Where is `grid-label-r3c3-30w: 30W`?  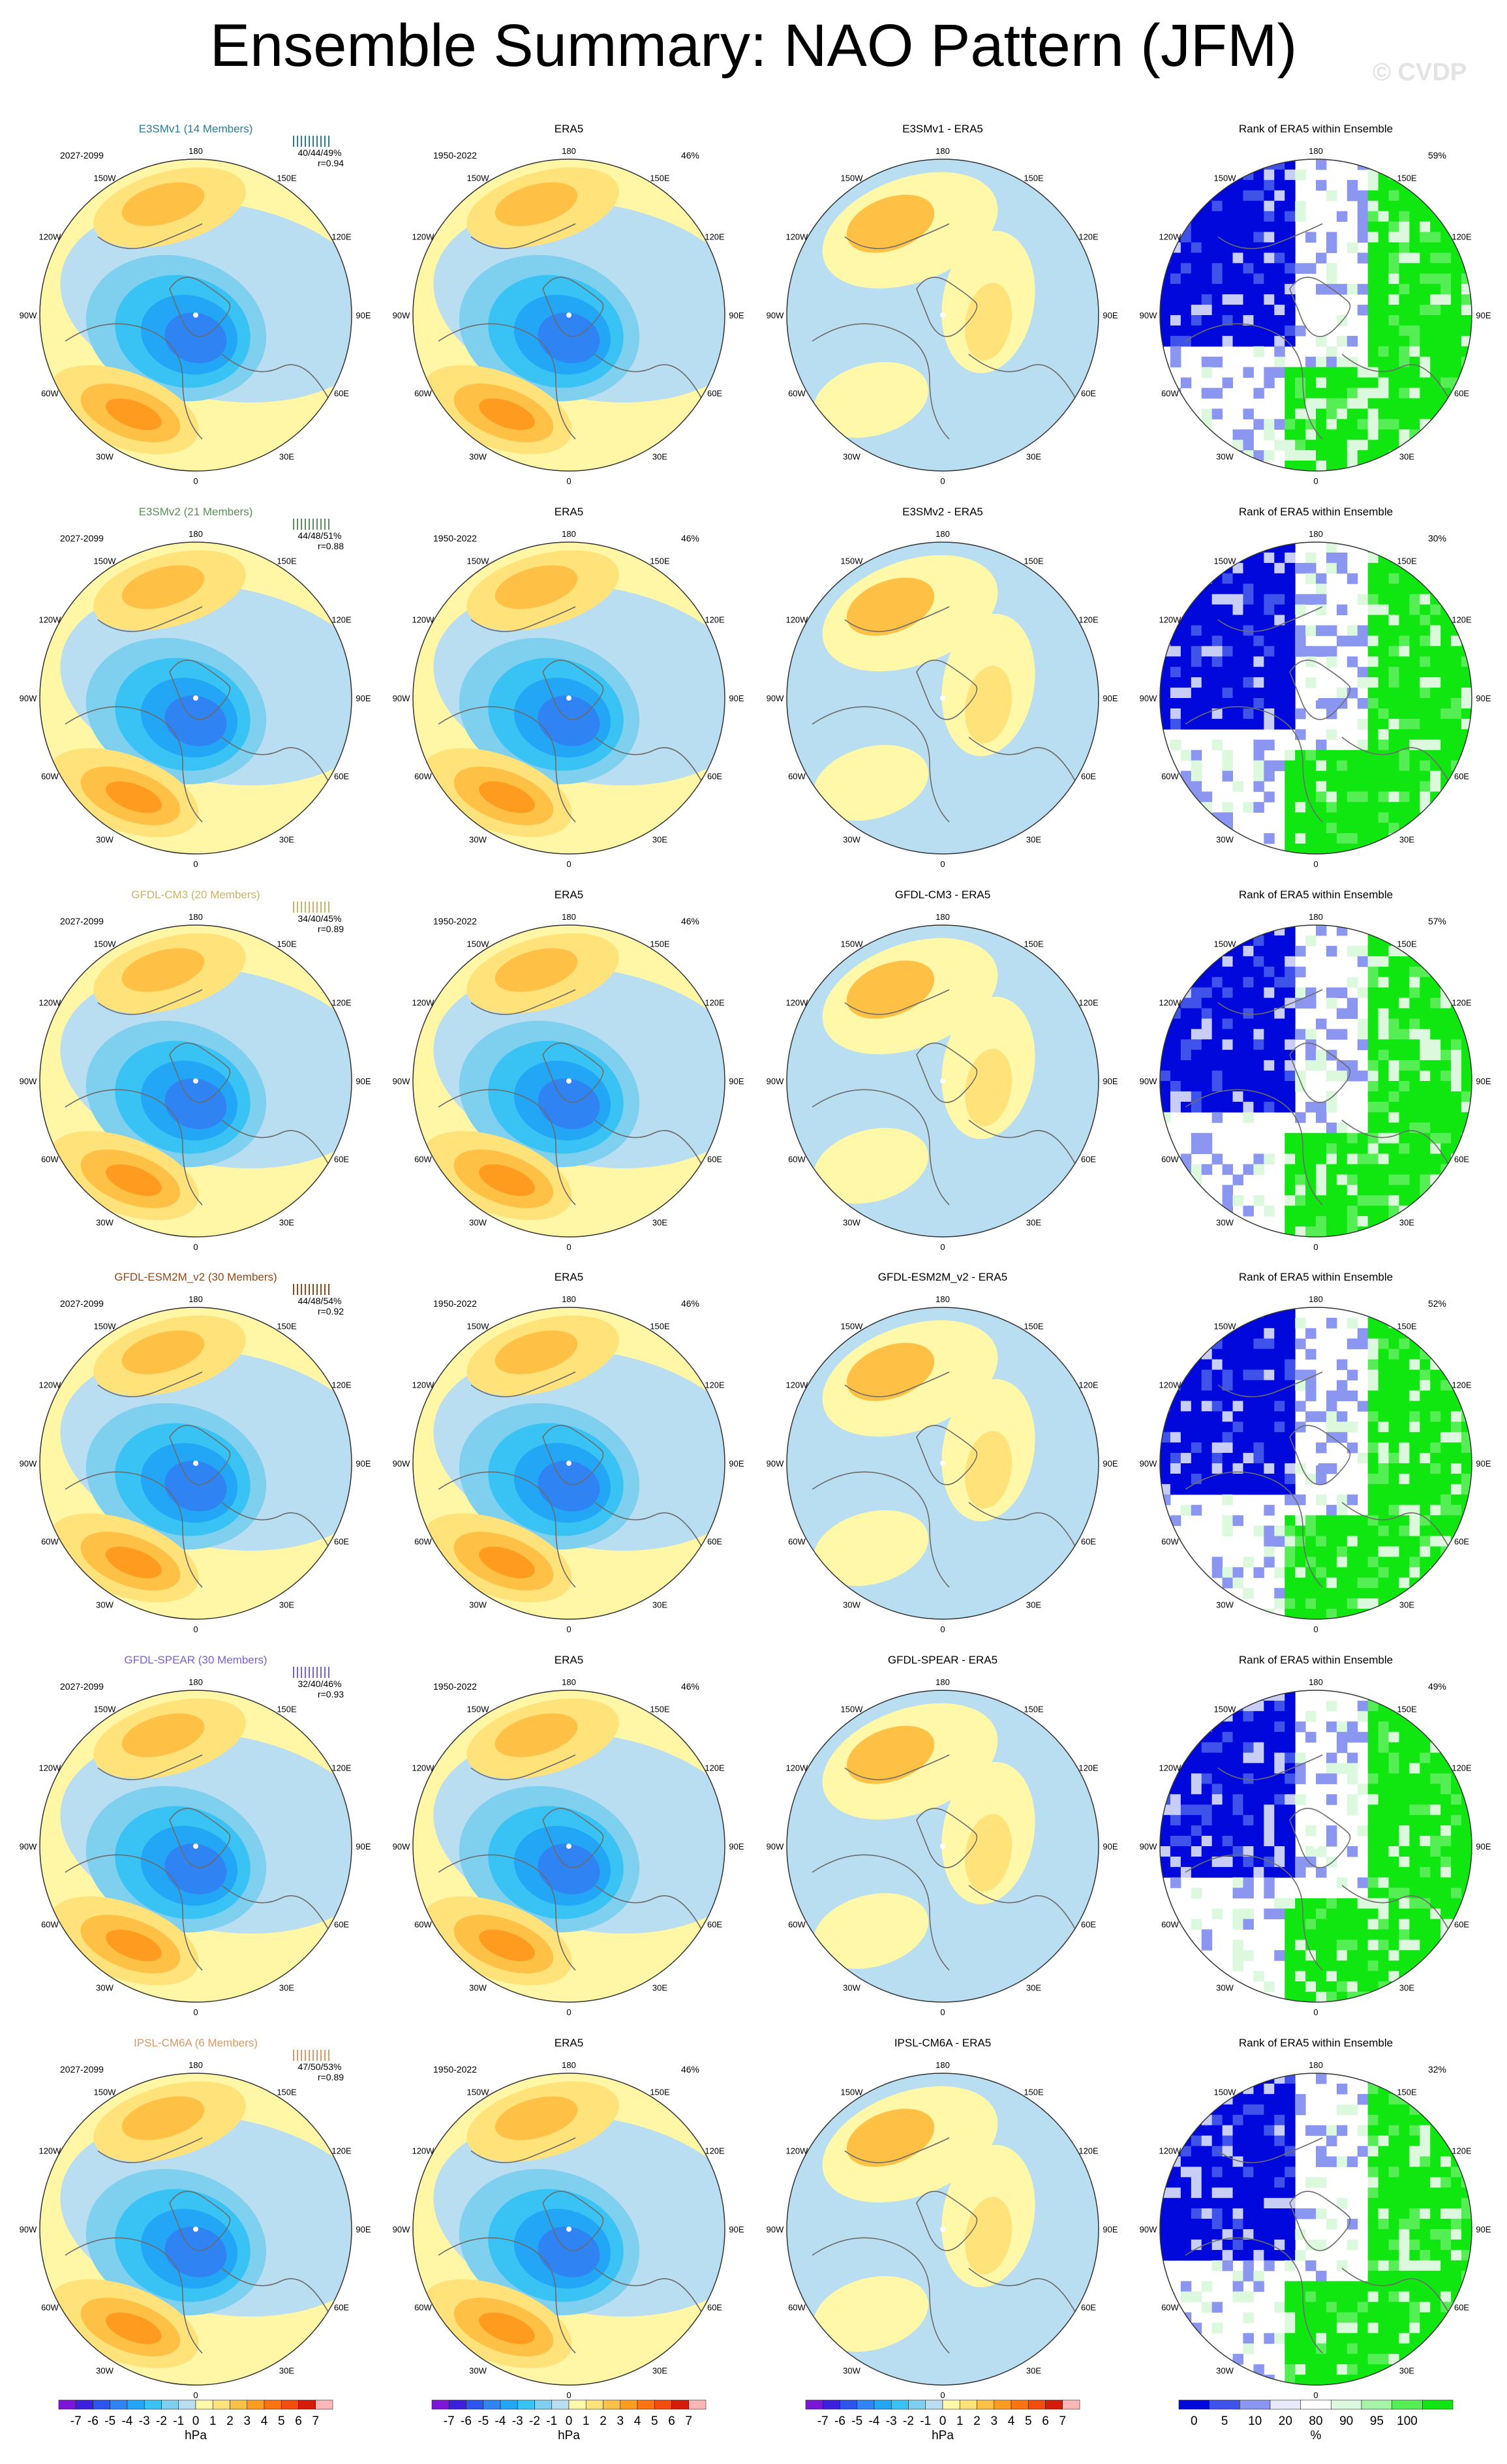
grid-label-r3c3-30w: 30W is located at coordinates (1225, 1605).